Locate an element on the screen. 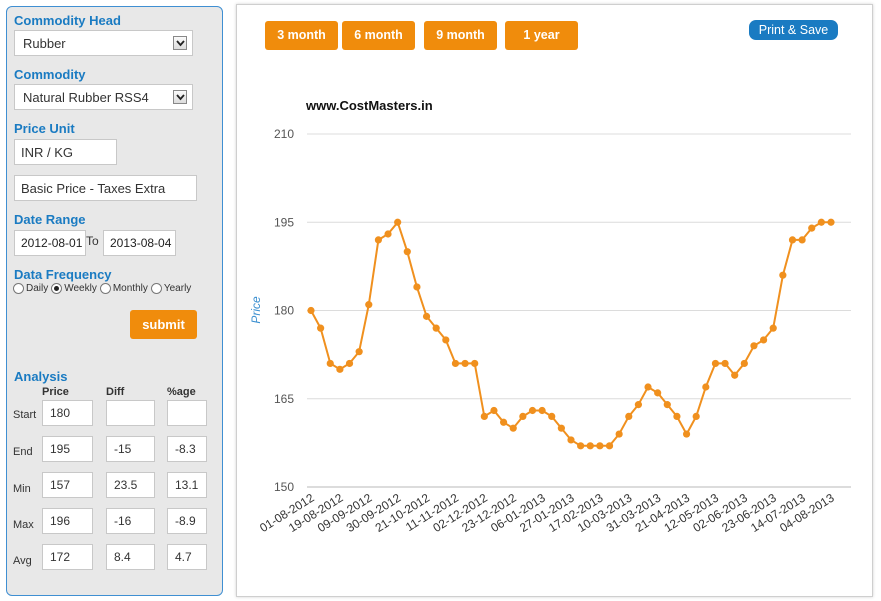  end-pct-cell: -8.3 is located at coordinates (187, 449).